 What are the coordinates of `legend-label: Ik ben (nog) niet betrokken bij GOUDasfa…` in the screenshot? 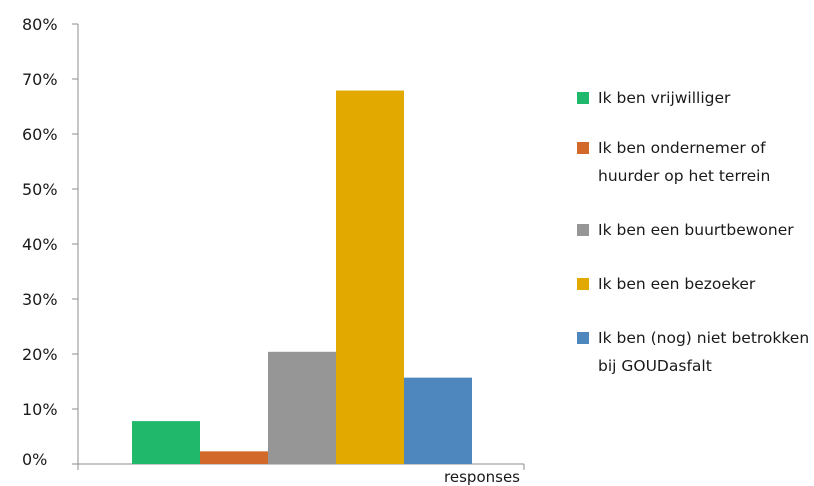 It's located at (704, 352).